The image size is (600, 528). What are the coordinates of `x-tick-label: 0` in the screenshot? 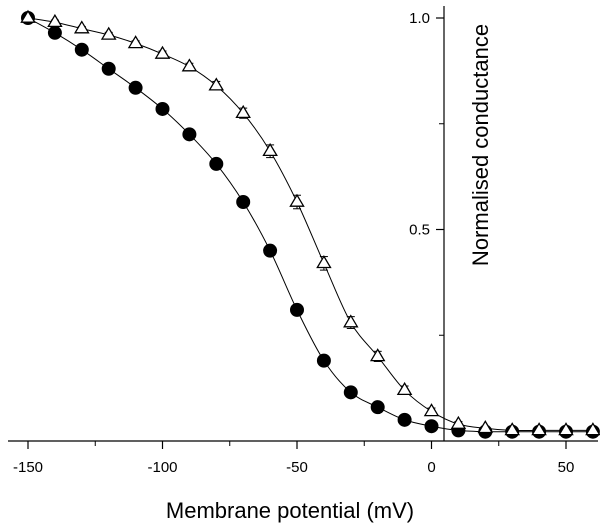 It's located at (431, 467).